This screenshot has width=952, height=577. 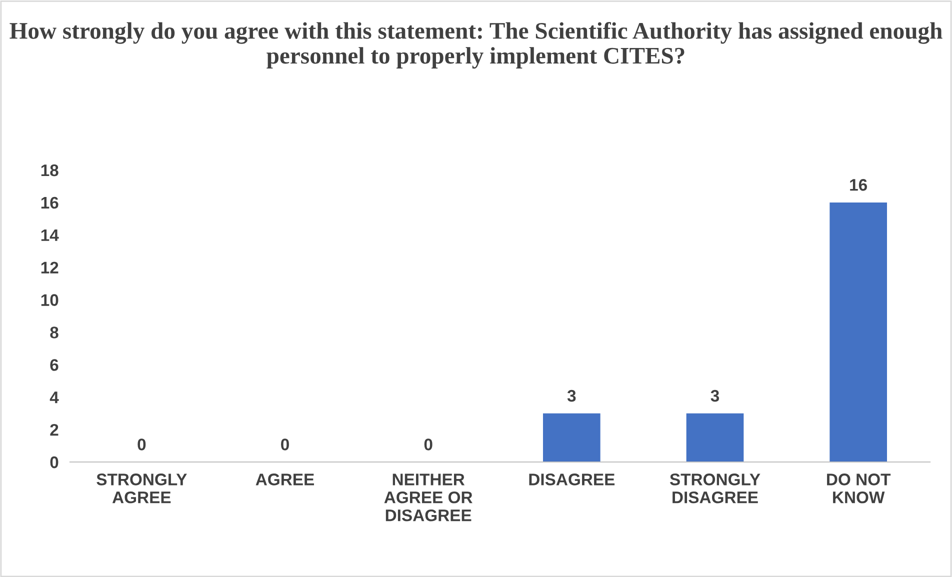 What do you see at coordinates (49, 300) in the screenshot?
I see `y-tick-label: 10` at bounding box center [49, 300].